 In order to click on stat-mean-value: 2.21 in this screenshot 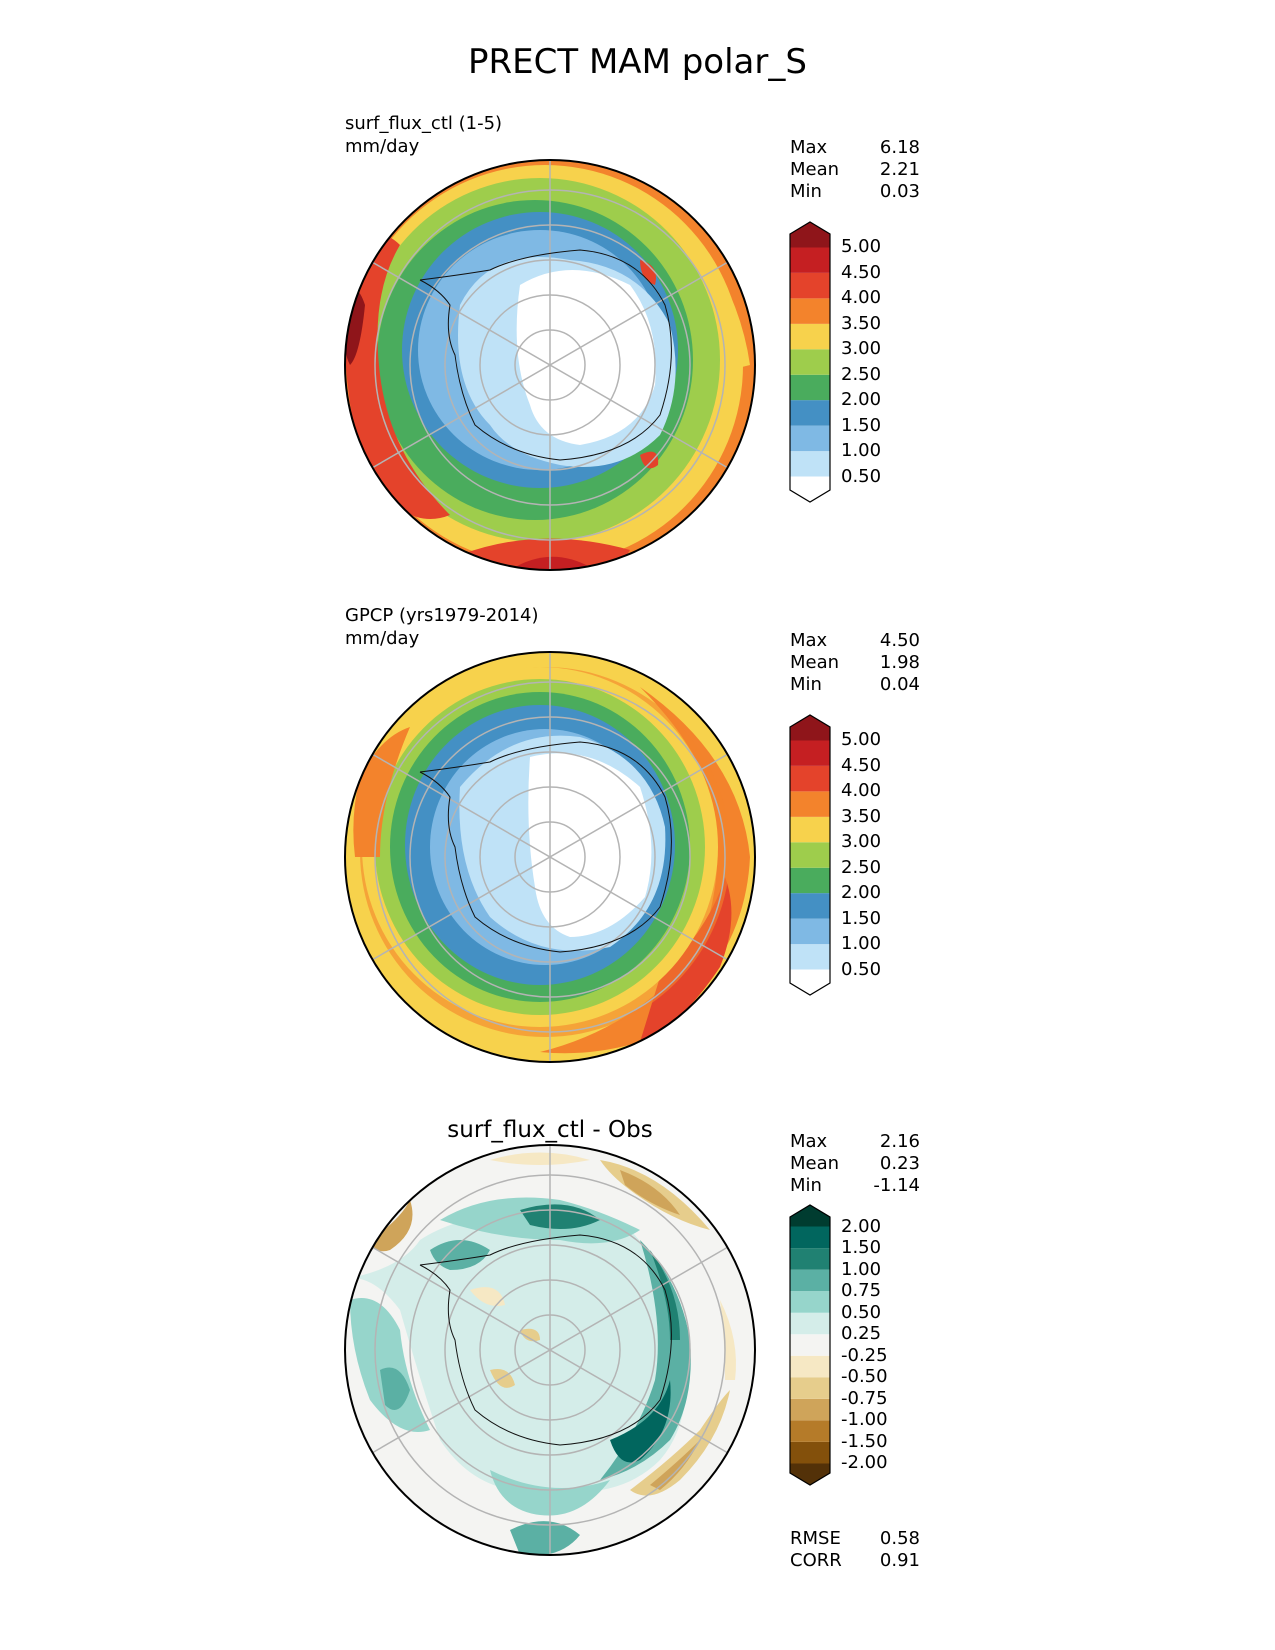, I will do `click(899, 169)`.